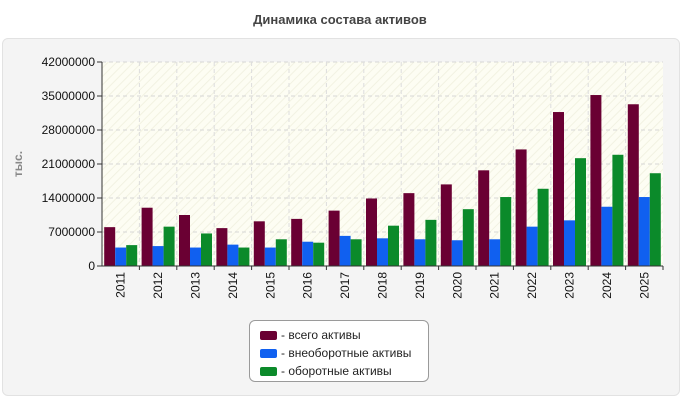  I want to click on legend-item-noncurrent: - внеоборотные активы, so click(344, 353).